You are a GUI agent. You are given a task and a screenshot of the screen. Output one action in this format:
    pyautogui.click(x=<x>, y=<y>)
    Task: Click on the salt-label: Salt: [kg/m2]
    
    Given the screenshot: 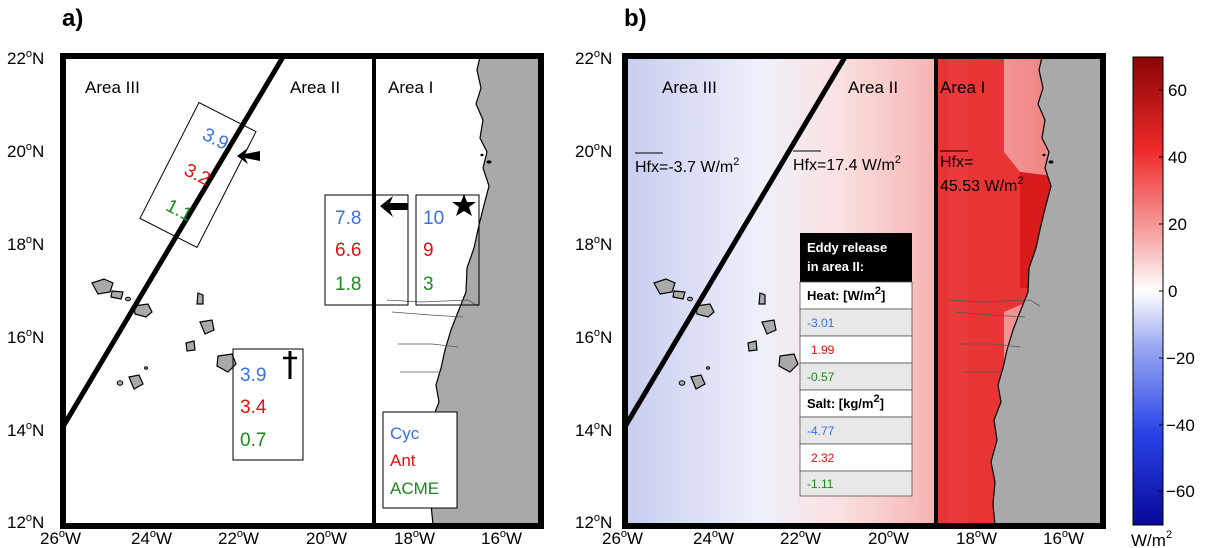 What is the action you would take?
    pyautogui.click(x=845, y=402)
    